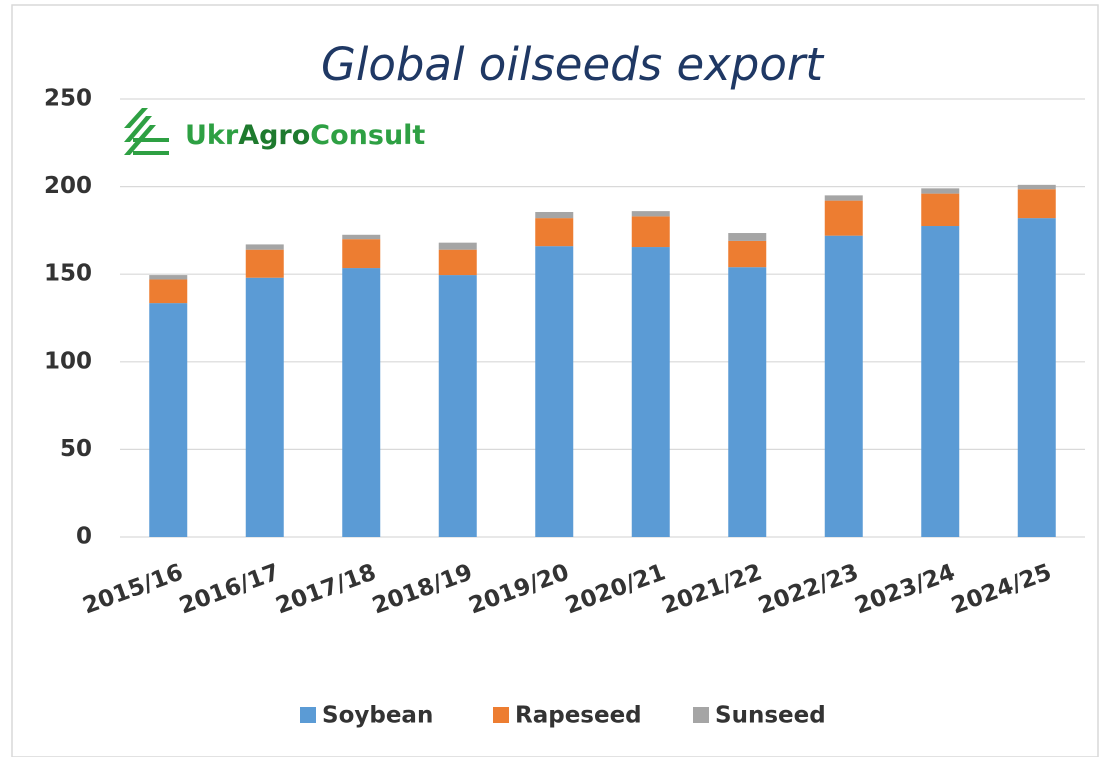  Describe the element at coordinates (212, 135) in the screenshot. I see `logo-part: Ukr` at that location.